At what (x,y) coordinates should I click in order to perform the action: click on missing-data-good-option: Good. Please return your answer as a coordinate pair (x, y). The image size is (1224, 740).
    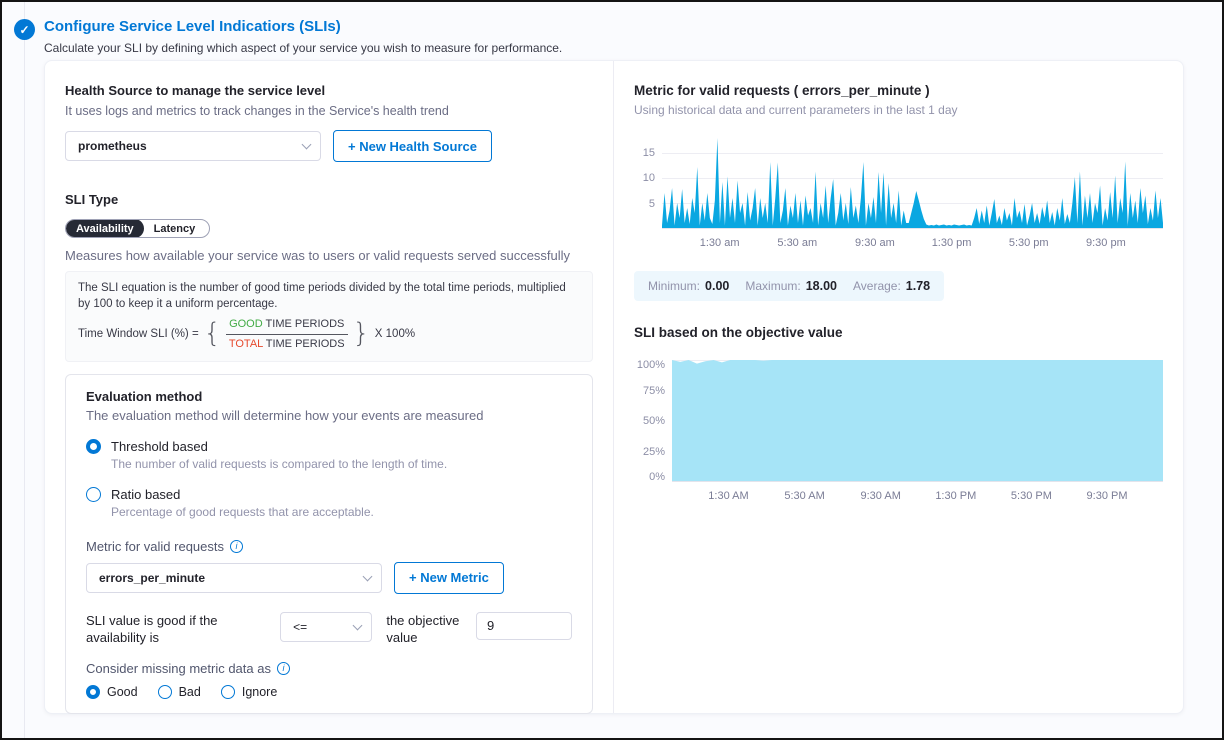
    Looking at the image, I should click on (112, 691).